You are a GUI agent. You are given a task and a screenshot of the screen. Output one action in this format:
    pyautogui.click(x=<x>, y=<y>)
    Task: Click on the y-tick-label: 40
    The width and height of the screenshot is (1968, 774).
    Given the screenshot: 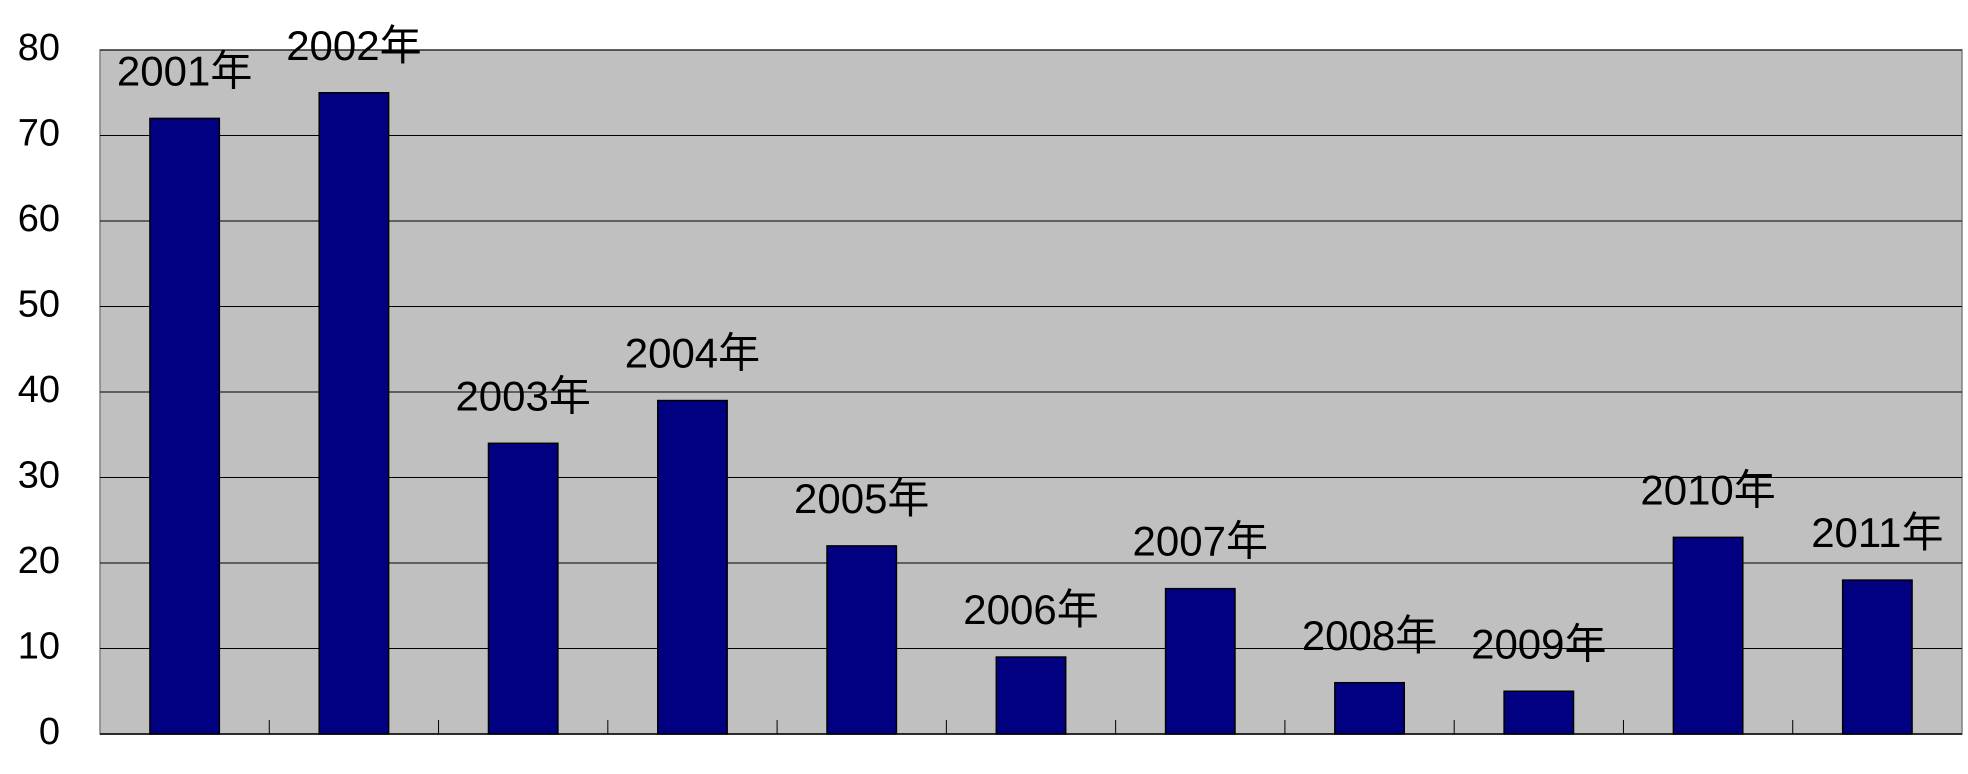 What is the action you would take?
    pyautogui.click(x=39, y=390)
    